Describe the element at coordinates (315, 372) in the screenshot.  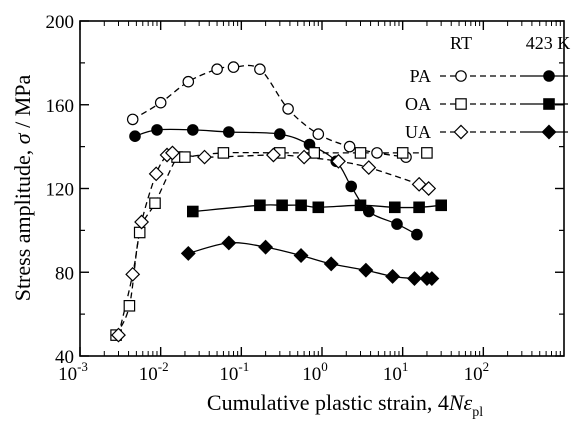
I see `x-tick-label: 10⁰` at that location.